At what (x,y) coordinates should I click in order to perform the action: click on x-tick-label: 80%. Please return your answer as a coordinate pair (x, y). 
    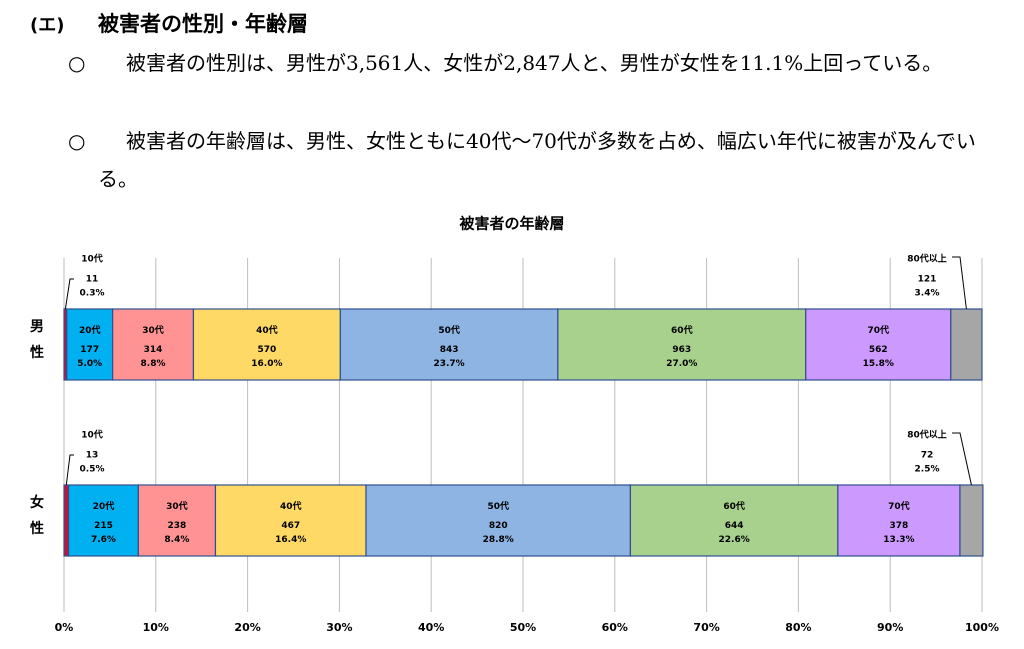
    Looking at the image, I should click on (798, 627).